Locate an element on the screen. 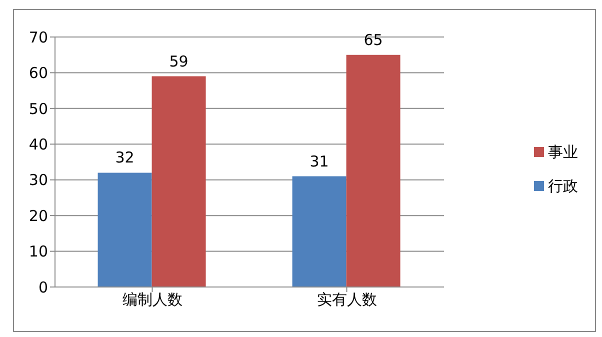  y-tick-label: 20 is located at coordinates (38, 215).